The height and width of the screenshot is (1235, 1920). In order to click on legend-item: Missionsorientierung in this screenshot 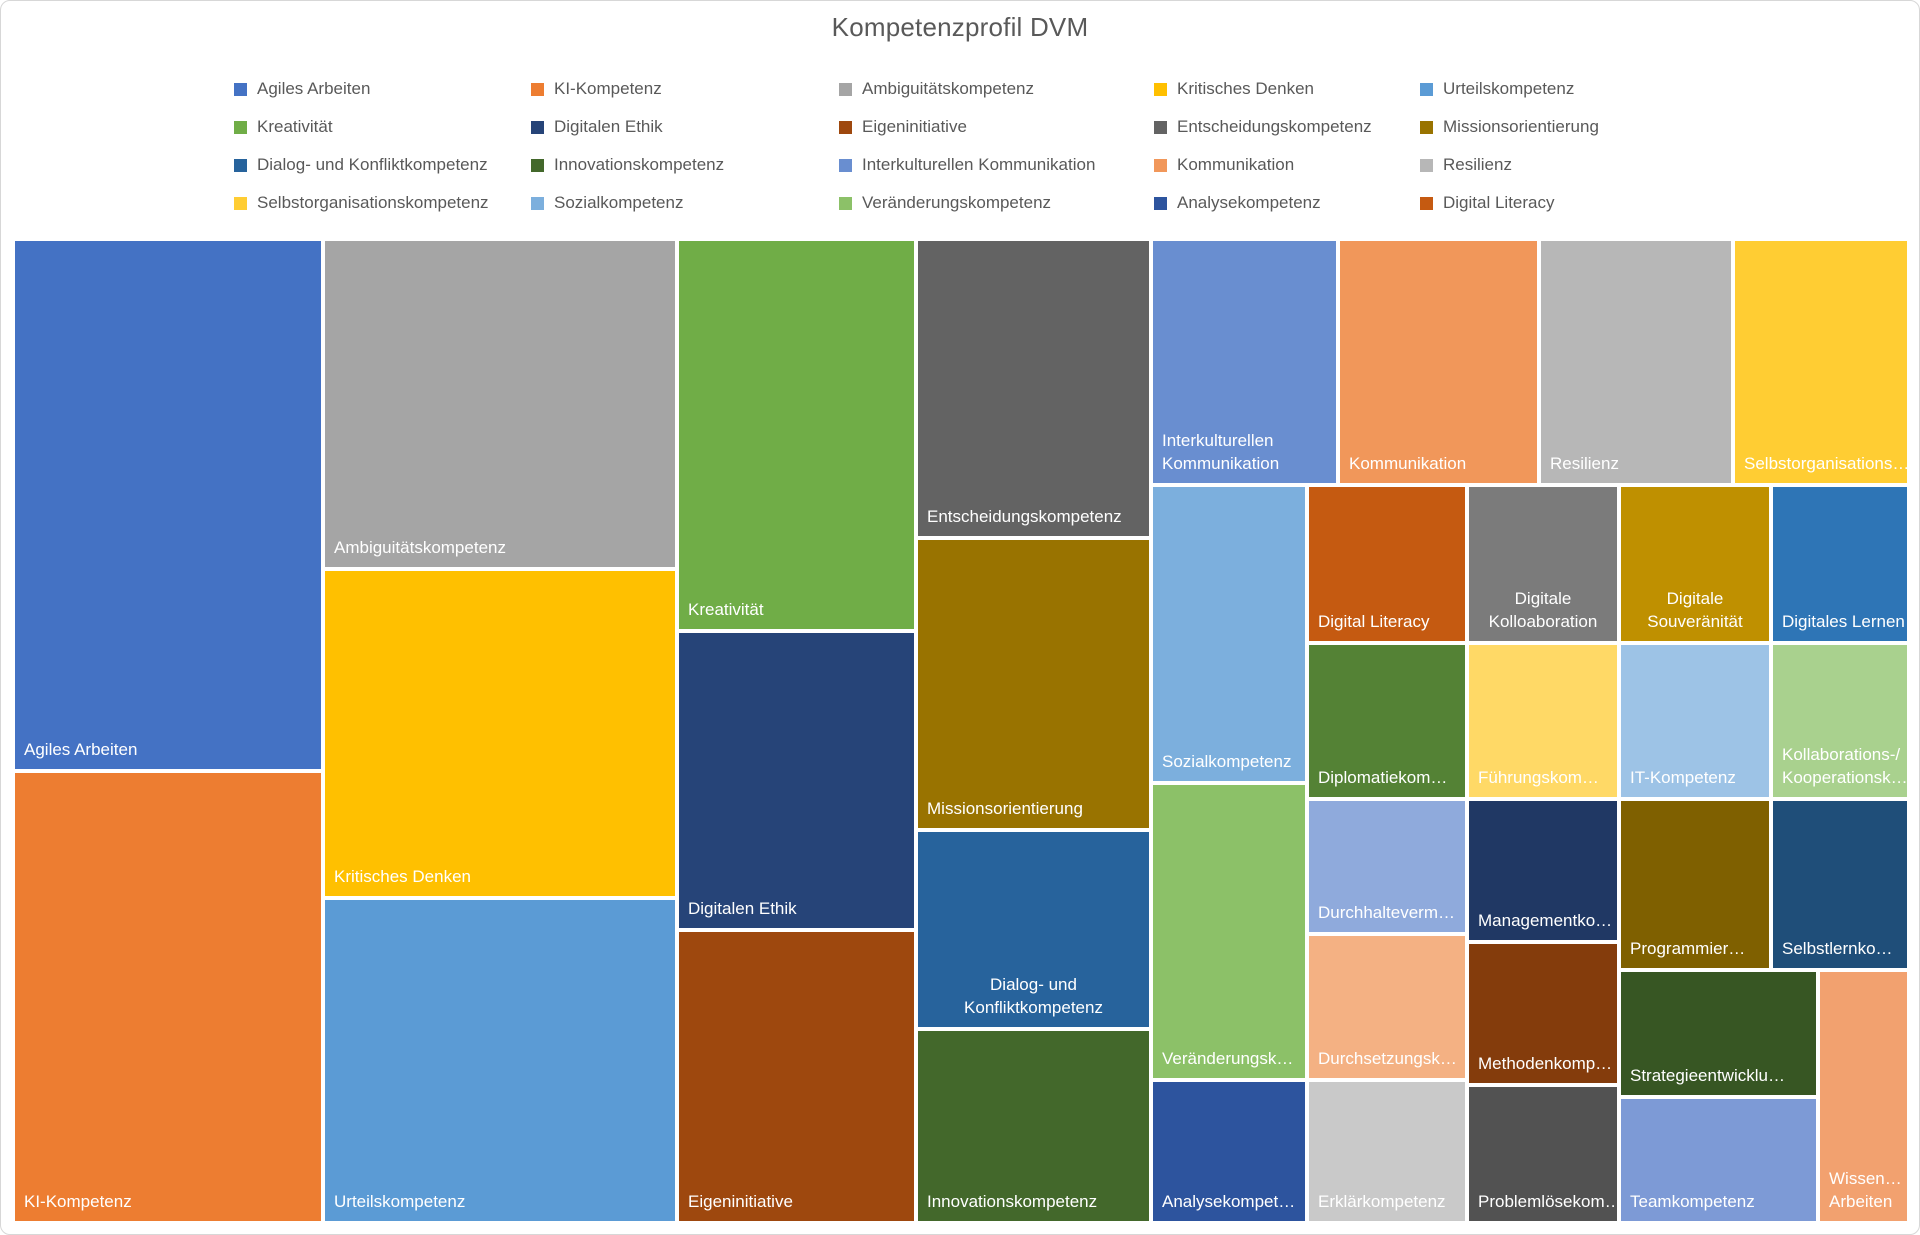, I will do `click(1509, 127)`.